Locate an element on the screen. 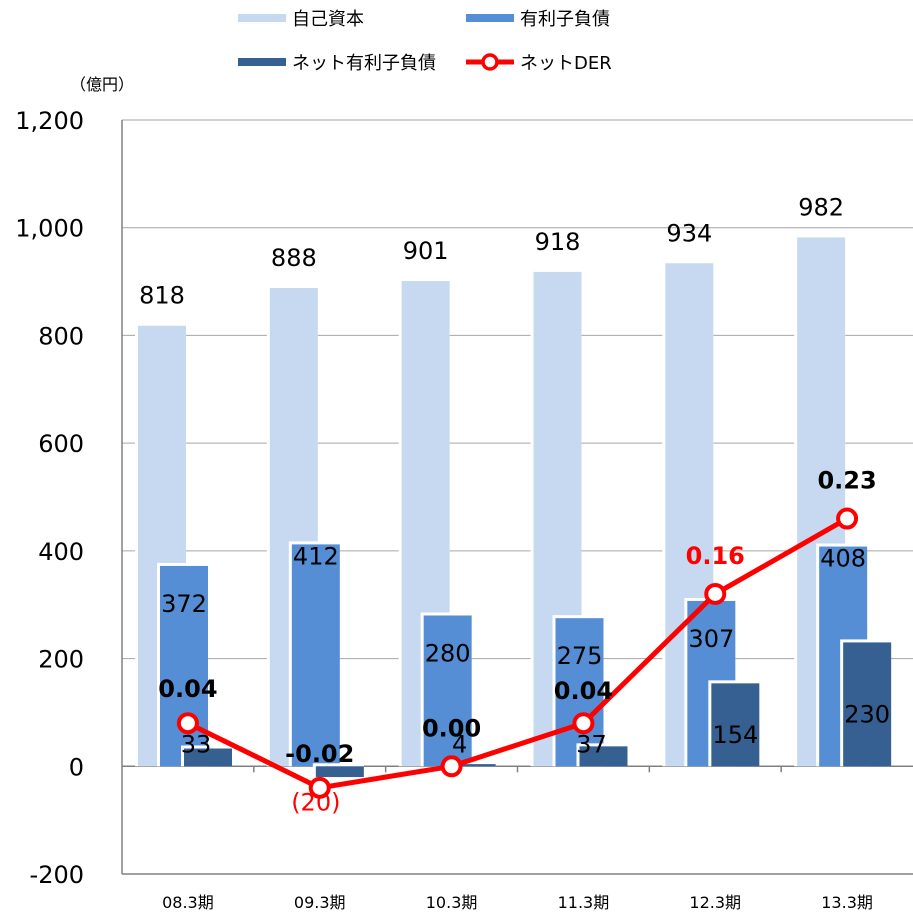 The height and width of the screenshot is (921, 913). data-label-der: 0.23 is located at coordinates (846, 481).